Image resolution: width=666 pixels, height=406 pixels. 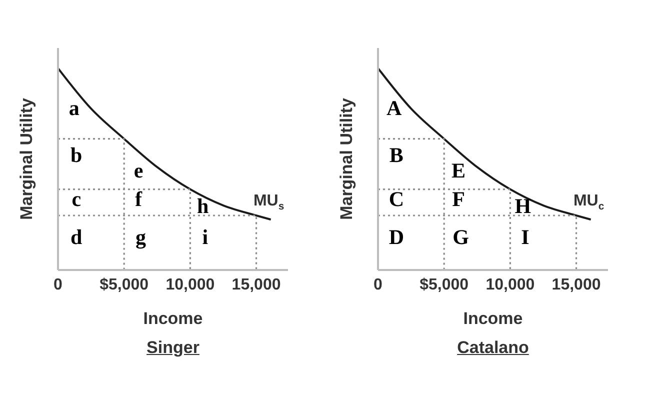 What do you see at coordinates (458, 170) in the screenshot?
I see `annotation: E` at bounding box center [458, 170].